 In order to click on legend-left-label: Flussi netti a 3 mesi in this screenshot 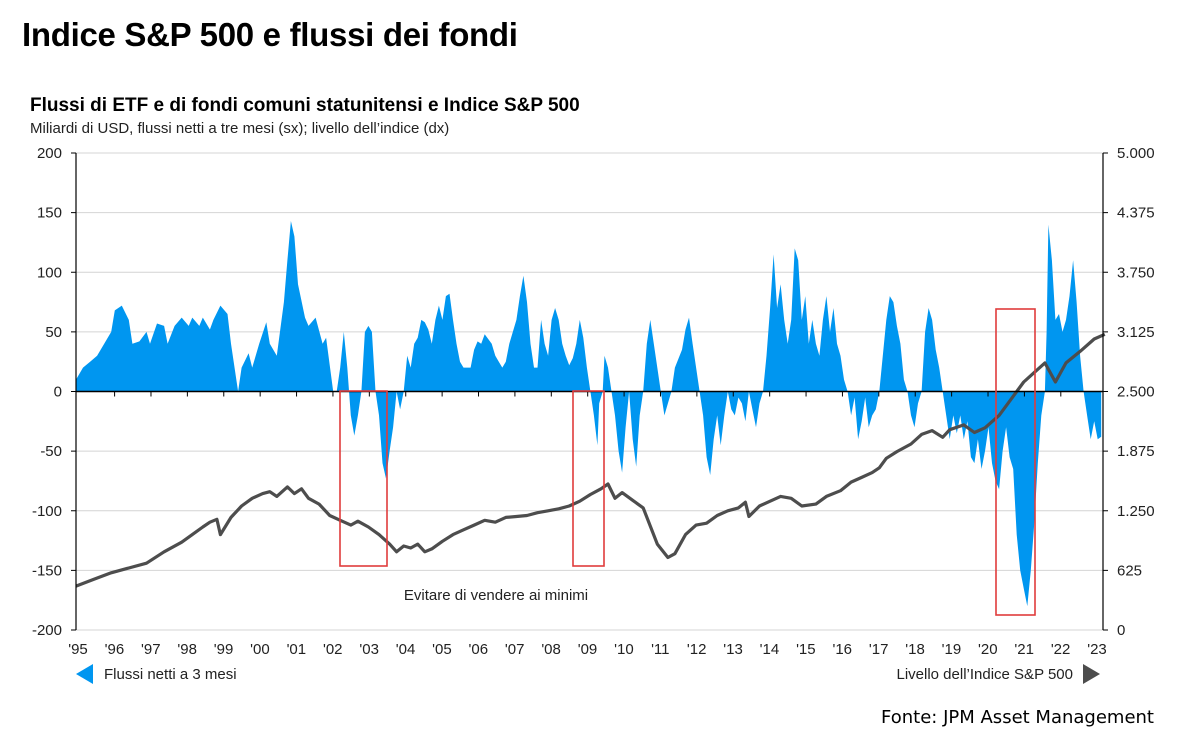, I will do `click(170, 674)`.